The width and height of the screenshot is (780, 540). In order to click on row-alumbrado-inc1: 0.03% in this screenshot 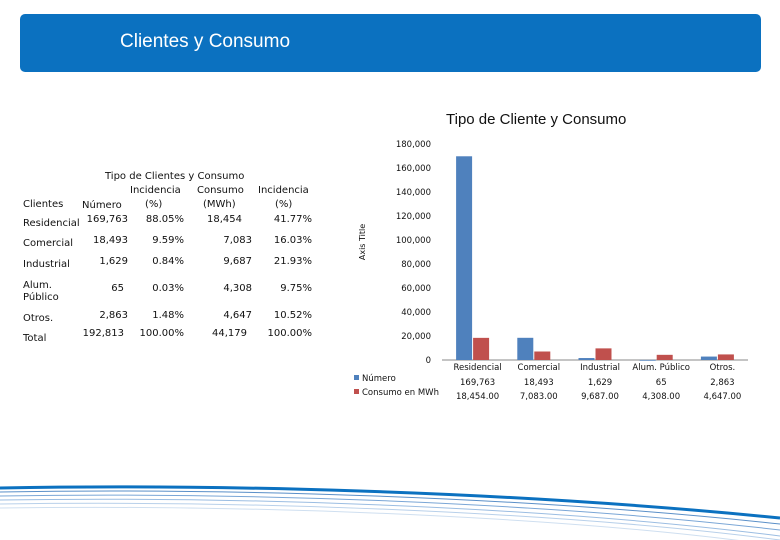, I will do `click(168, 288)`.